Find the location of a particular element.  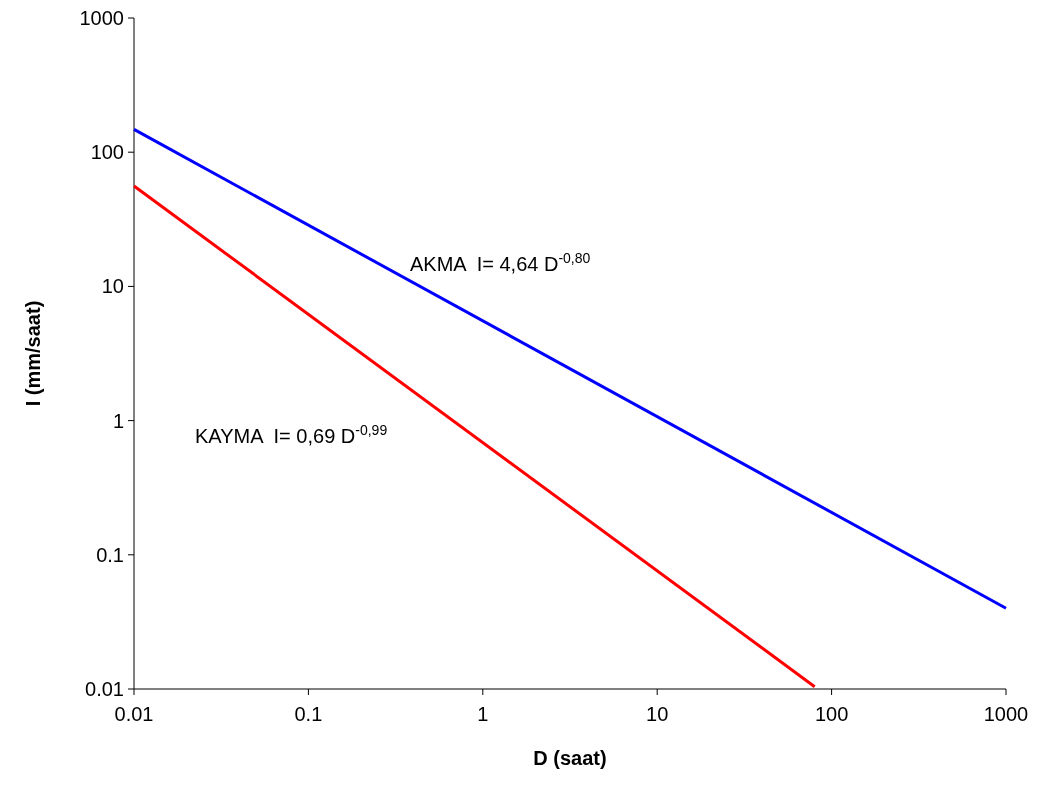

x-tick-label: 100 is located at coordinates (831, 714).